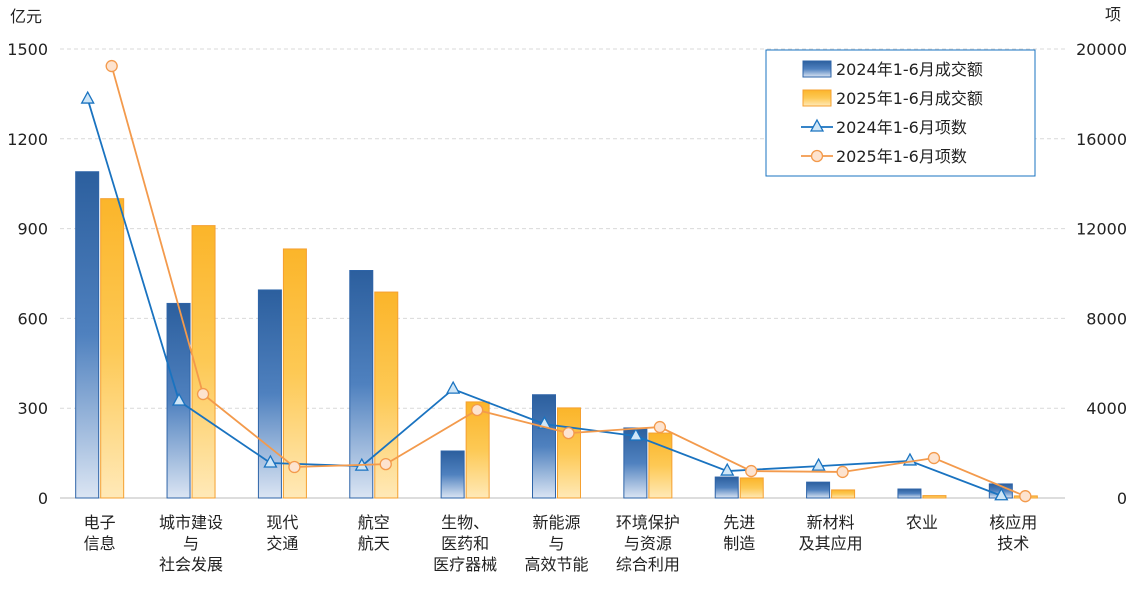  I want to click on x-tick-label: 生物、医药和医疗器械, so click(465, 543).